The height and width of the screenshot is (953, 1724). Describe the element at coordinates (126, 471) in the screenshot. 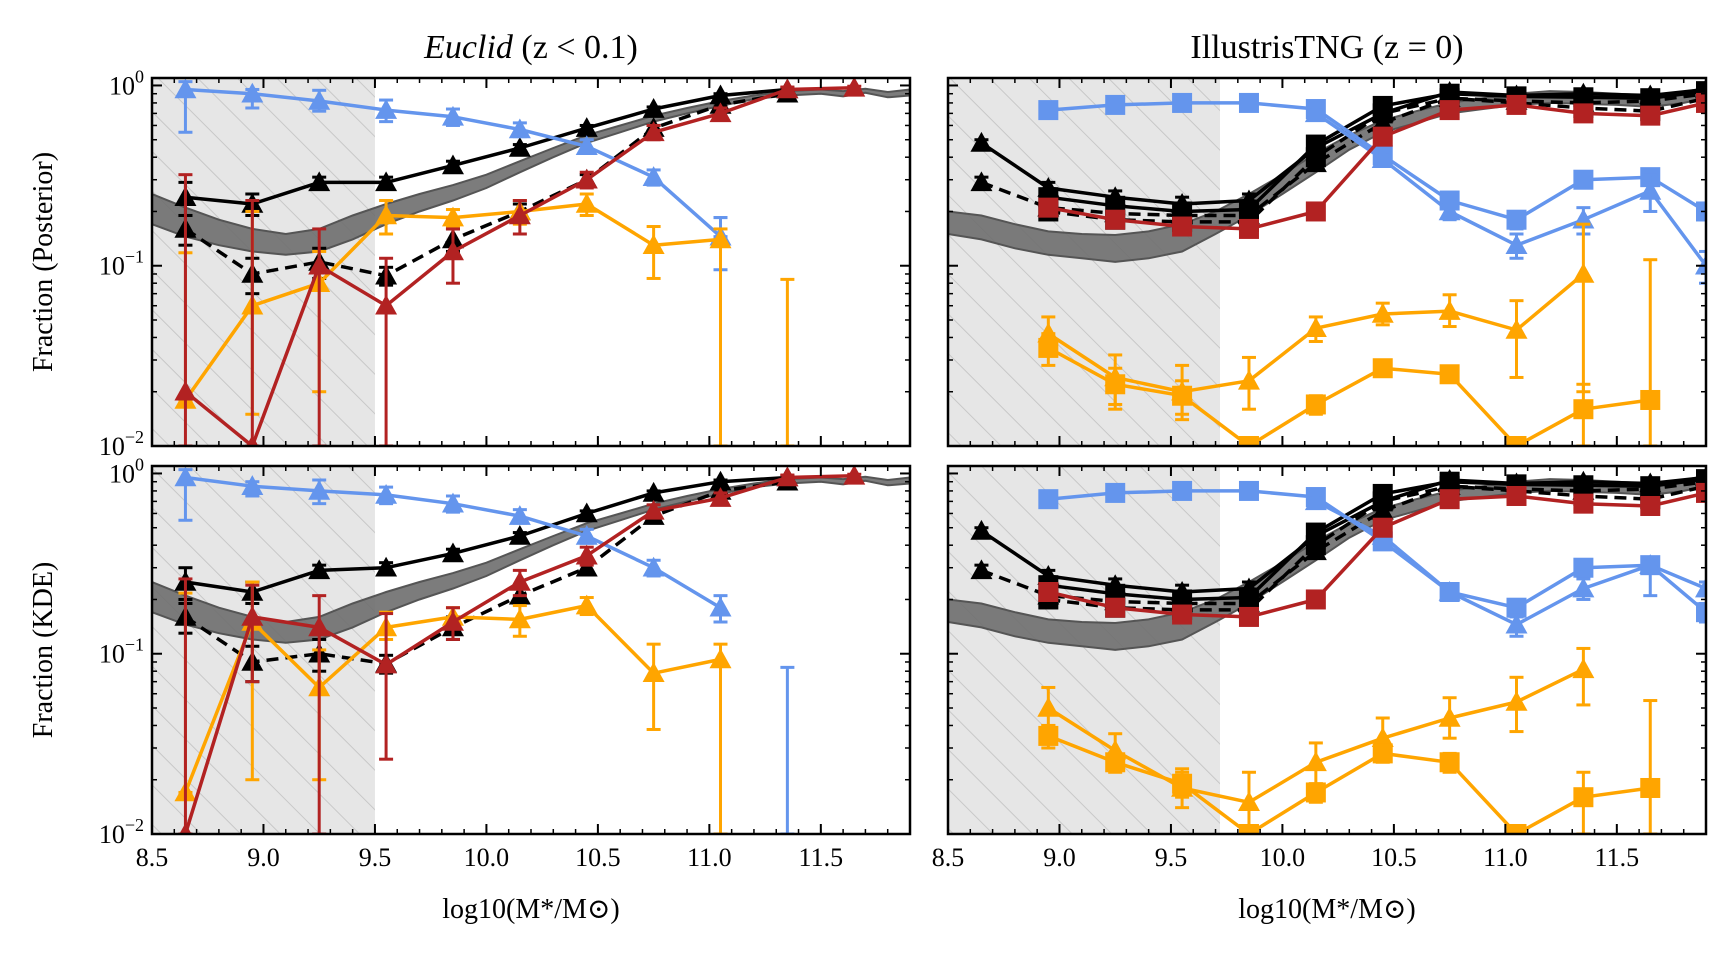

I see `y-tick-label: 10⁰` at that location.